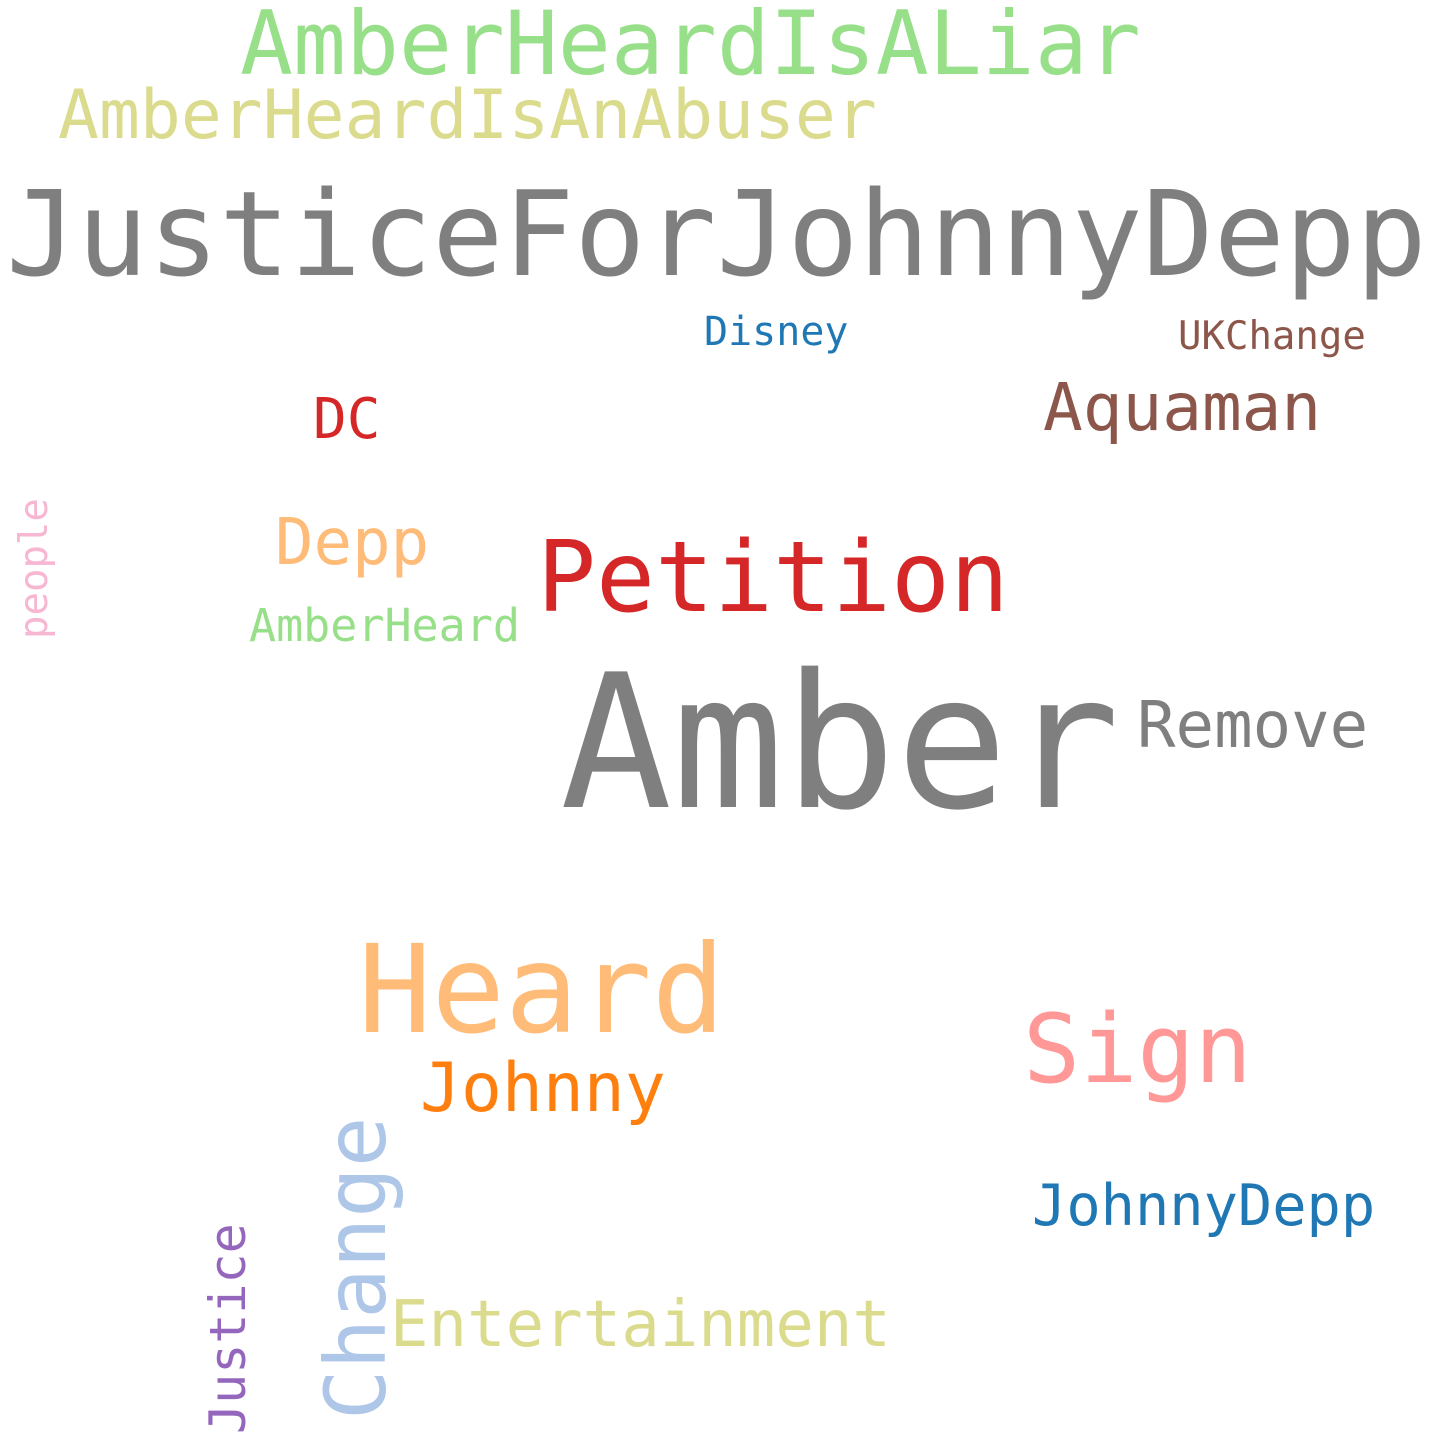 The width and height of the screenshot is (1440, 1440). What do you see at coordinates (776, 332) in the screenshot?
I see `word-disney: Disney` at bounding box center [776, 332].